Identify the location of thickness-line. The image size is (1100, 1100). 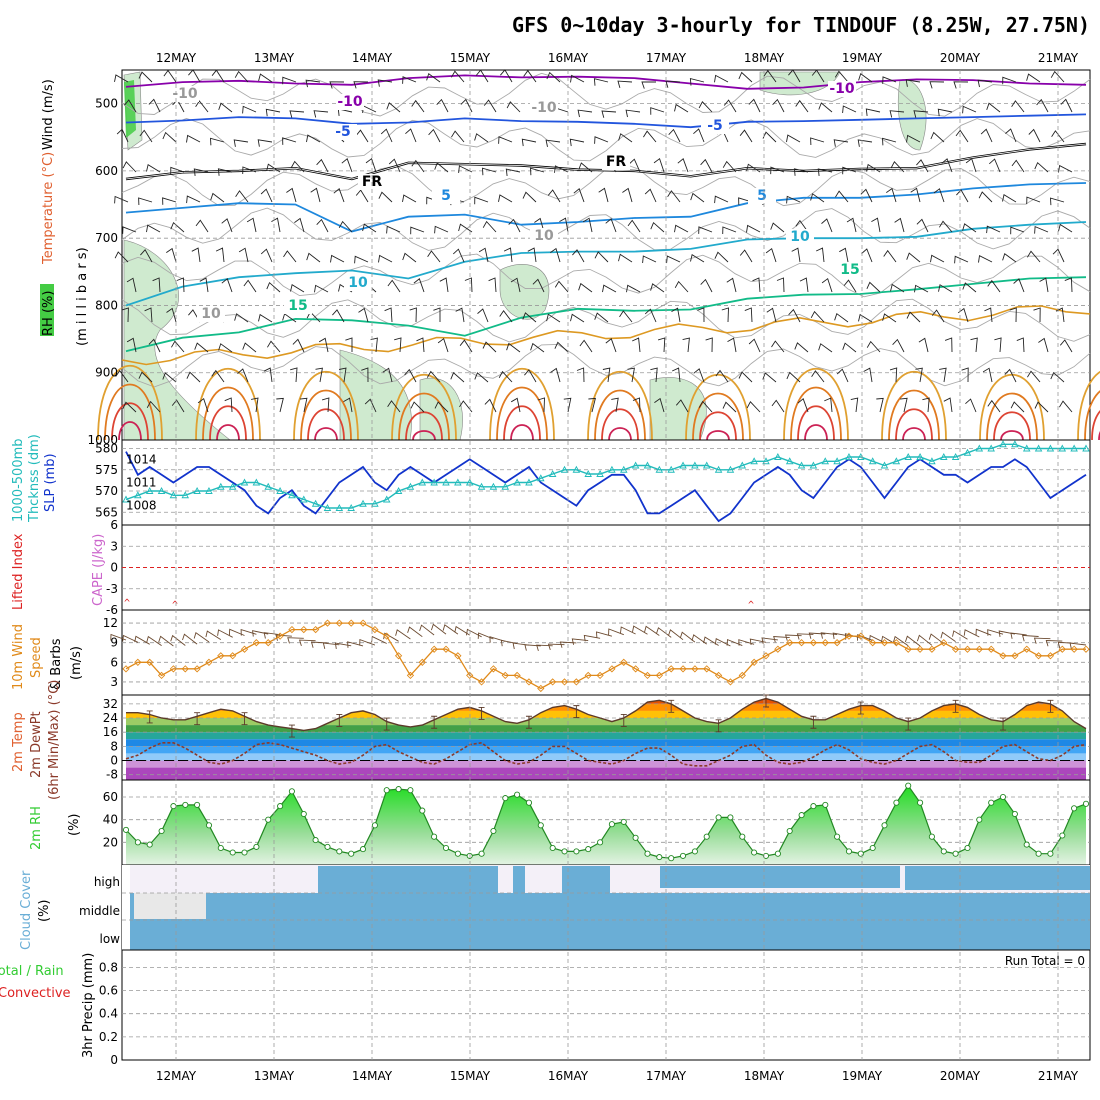
(605, 476).